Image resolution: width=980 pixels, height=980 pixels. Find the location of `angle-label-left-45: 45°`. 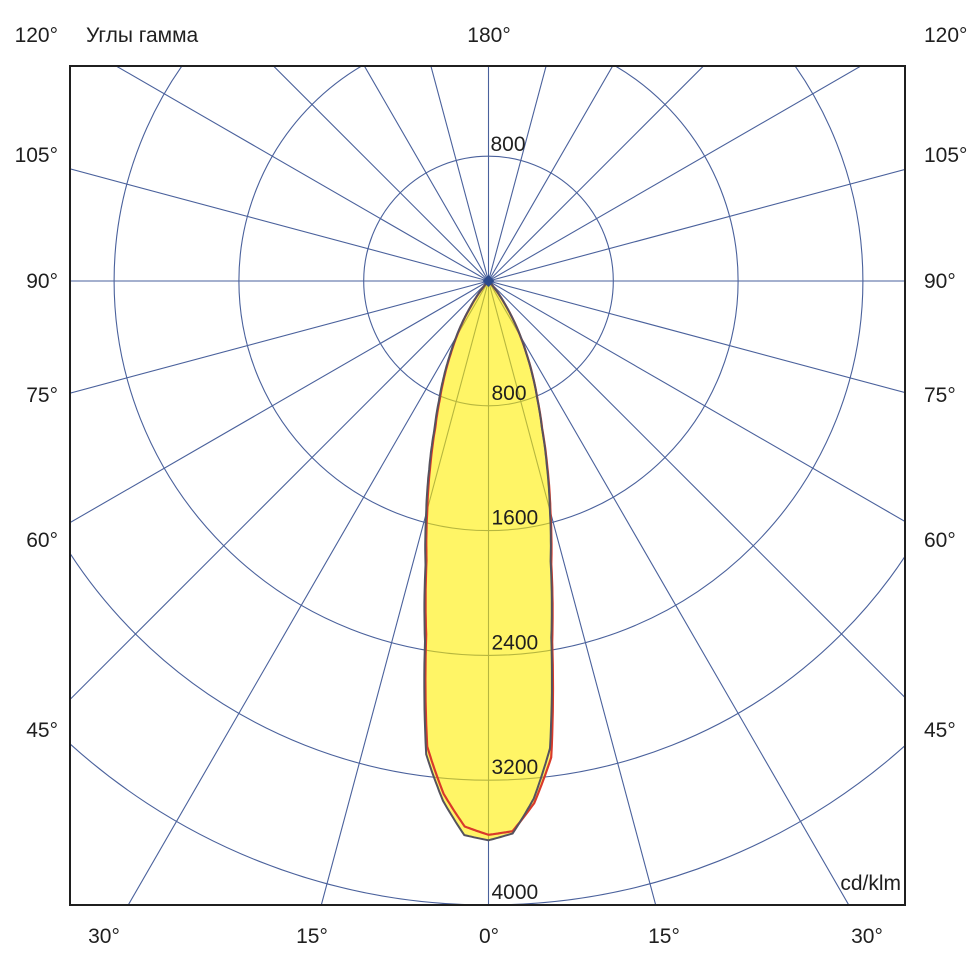

angle-label-left-45: 45° is located at coordinates (42, 730).